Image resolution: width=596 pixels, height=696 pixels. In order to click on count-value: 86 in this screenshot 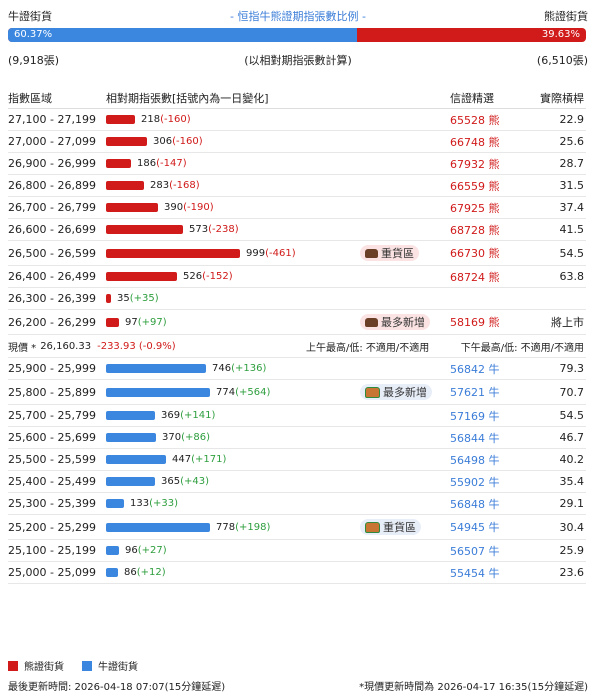, I will do `click(130, 572)`.